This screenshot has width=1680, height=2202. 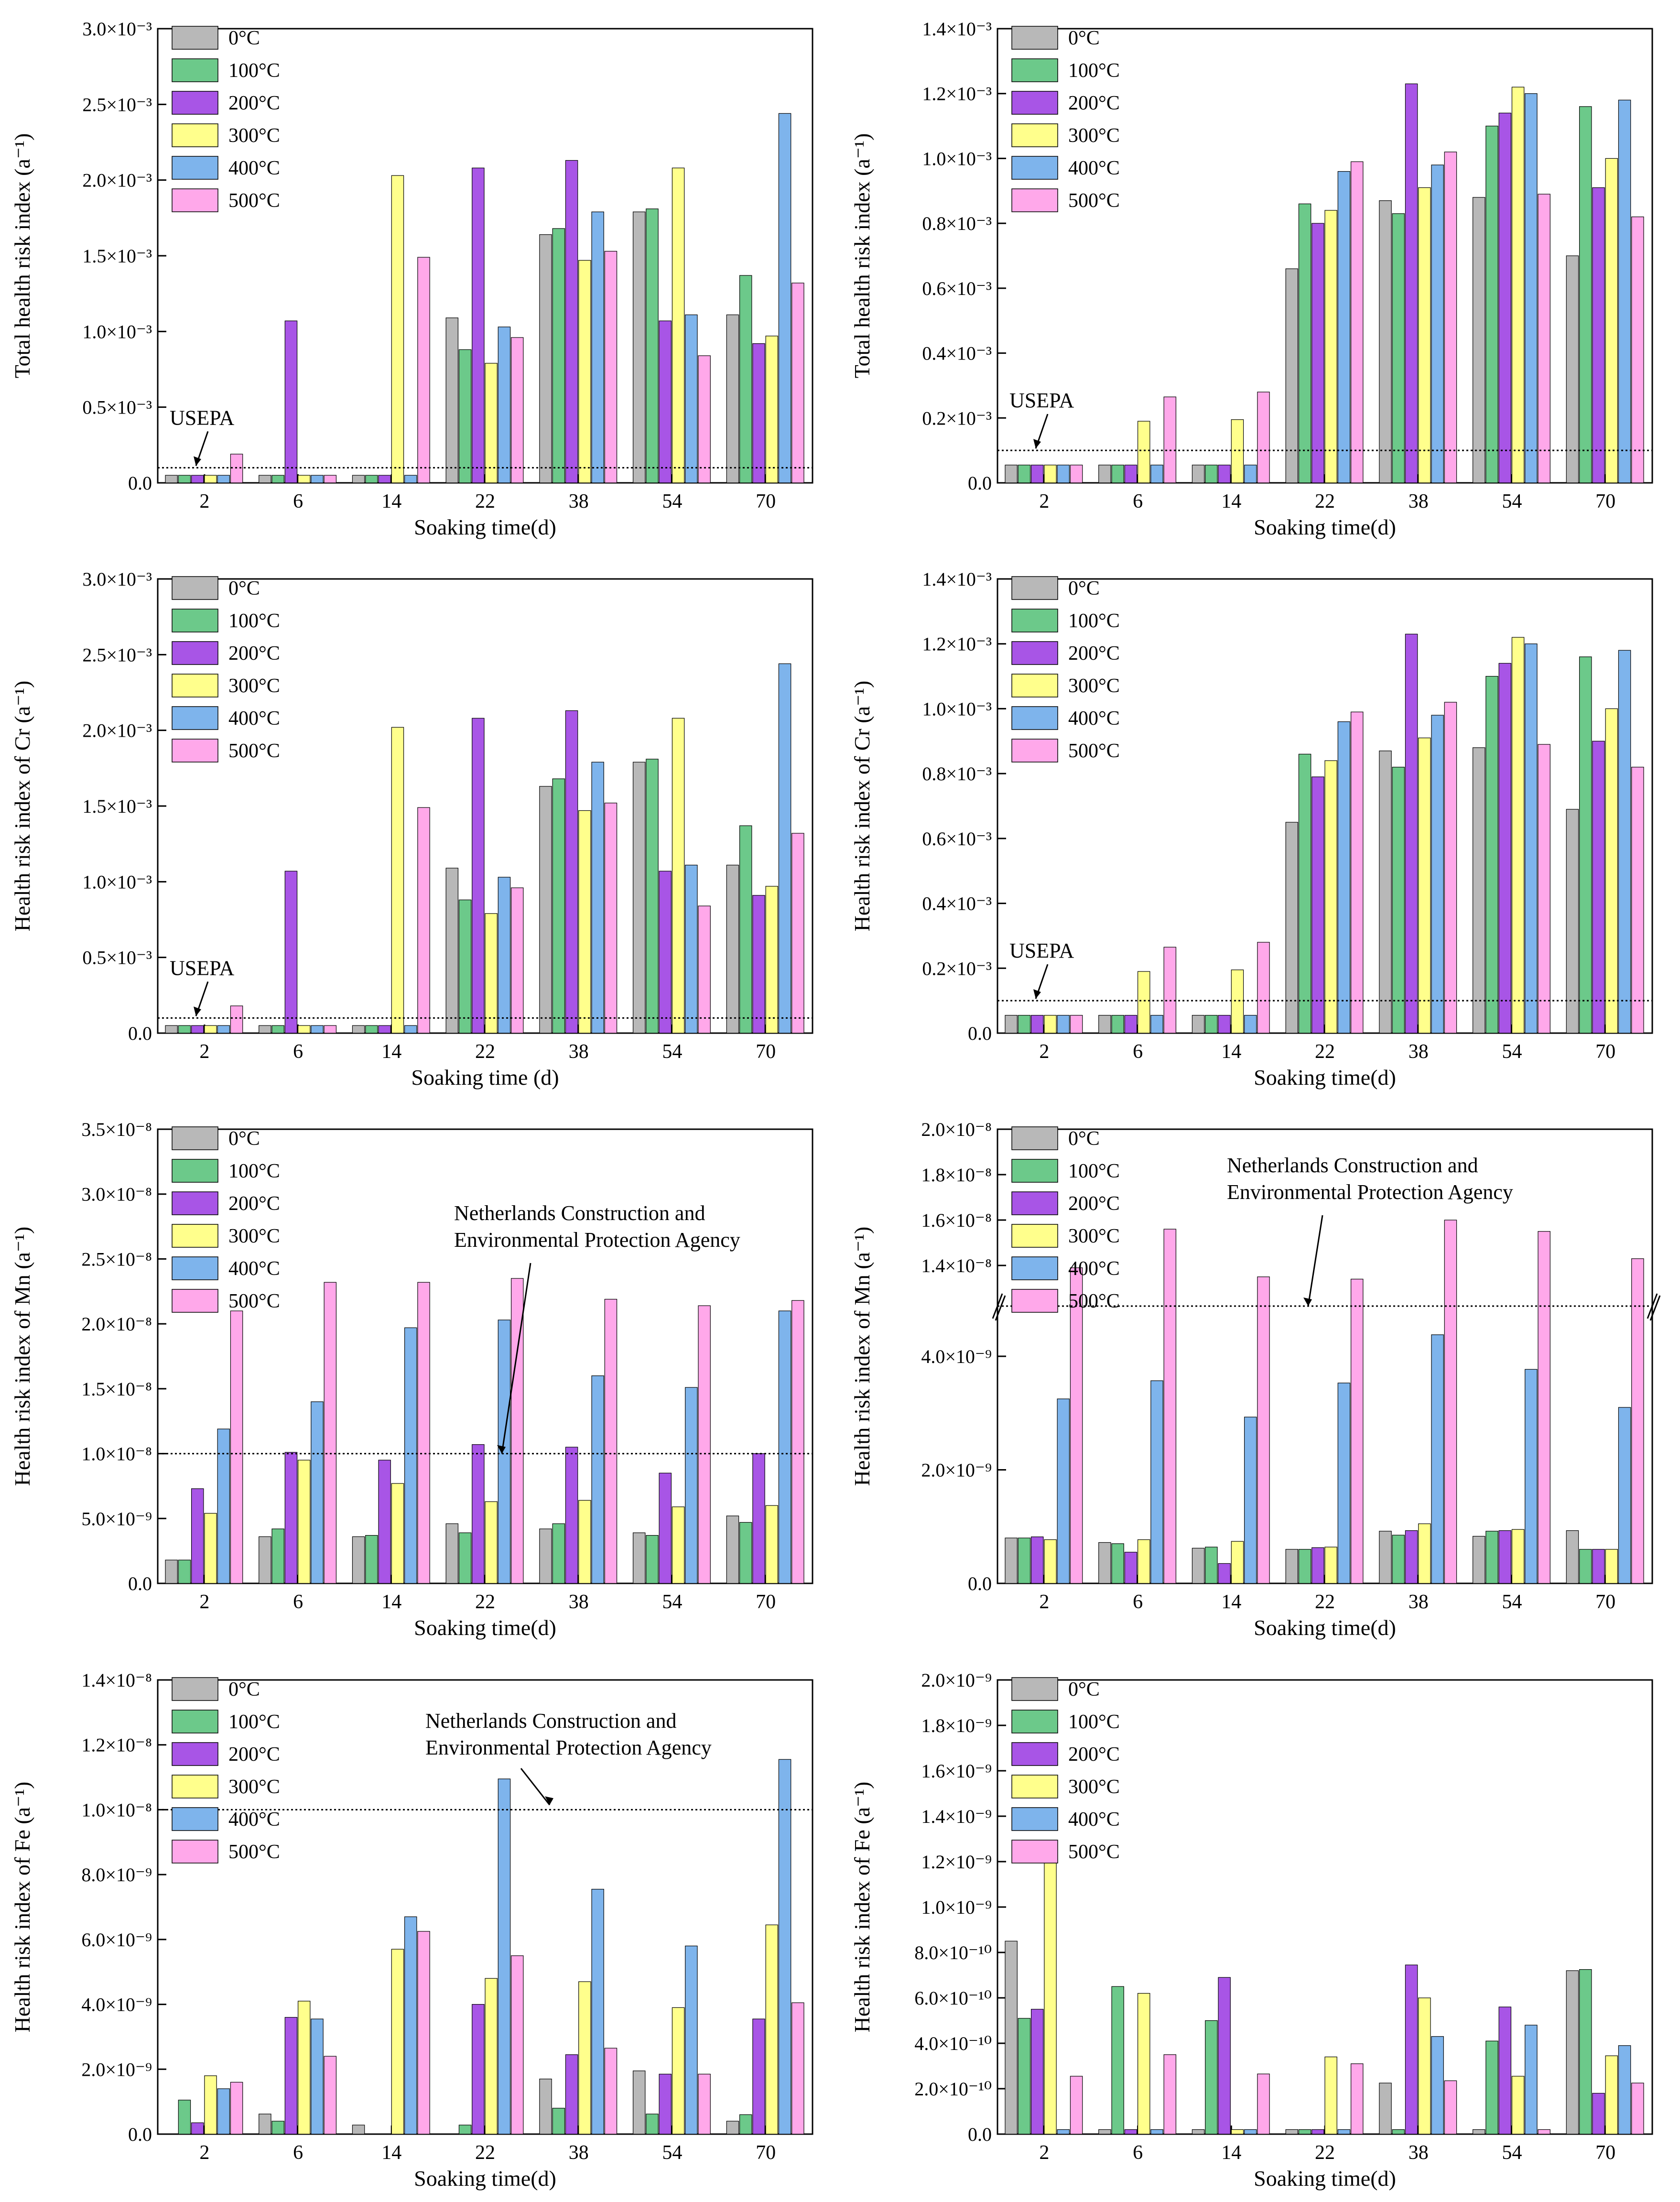 What do you see at coordinates (117, 654) in the screenshot?
I see `y-tick-label: 2.5×10⁻³` at bounding box center [117, 654].